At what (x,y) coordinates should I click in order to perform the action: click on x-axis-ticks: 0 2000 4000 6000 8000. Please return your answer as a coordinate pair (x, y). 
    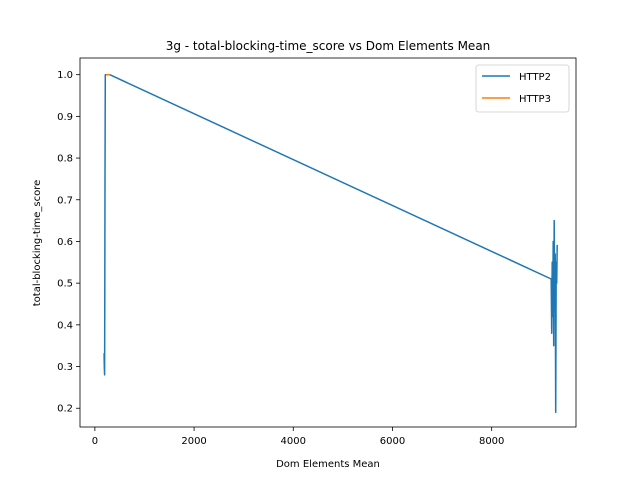
    Looking at the image, I should click on (298, 437).